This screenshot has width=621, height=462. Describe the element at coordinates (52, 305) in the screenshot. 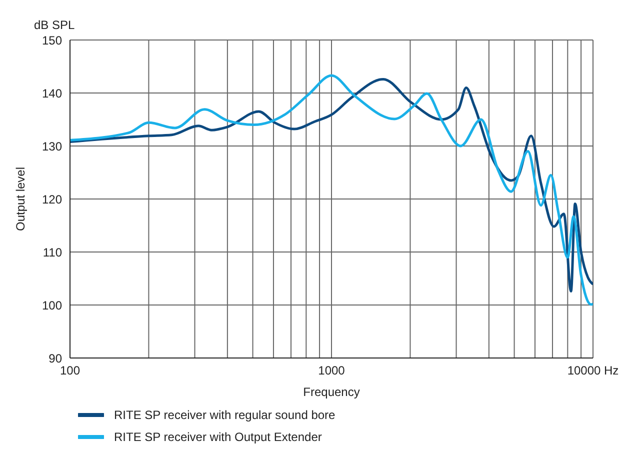

I see `y-tick-label: 100` at that location.